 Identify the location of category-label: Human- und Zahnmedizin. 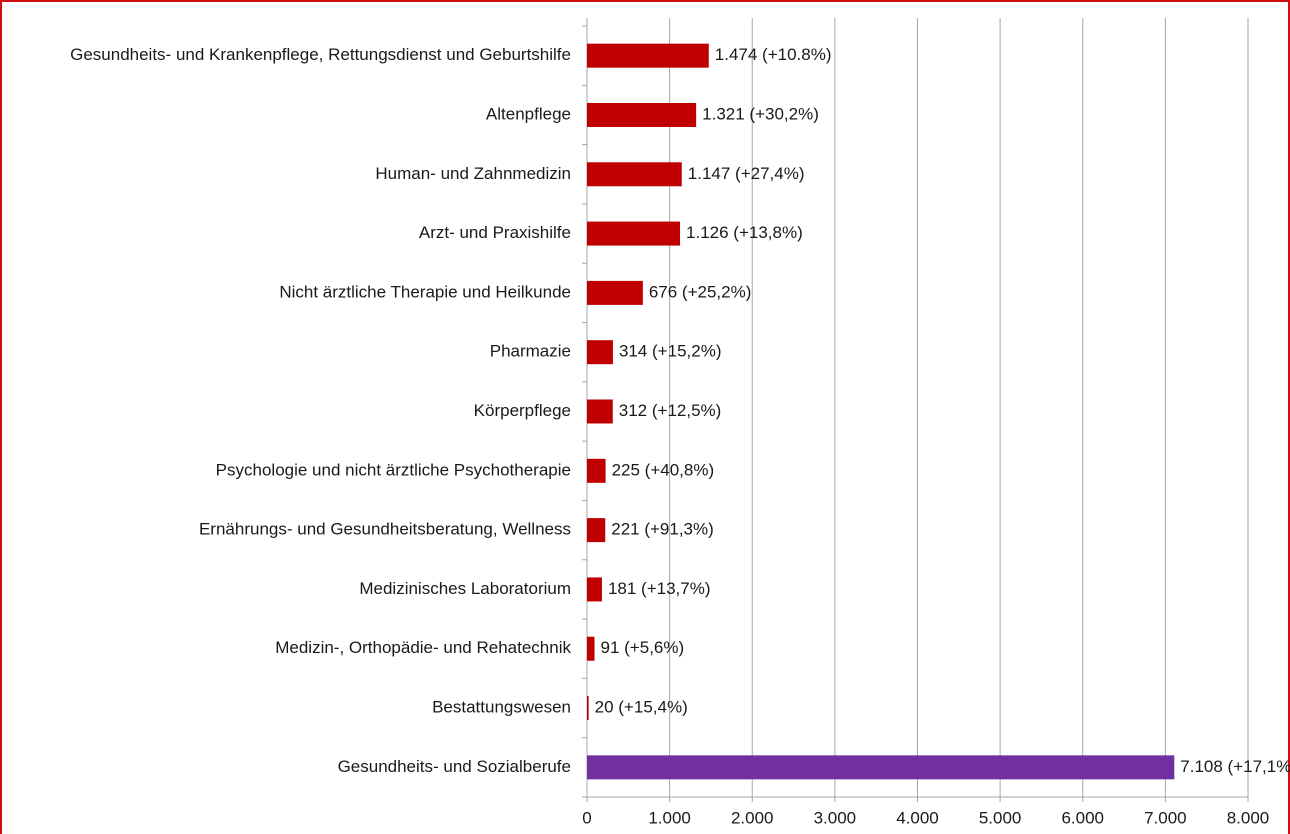
(473, 173).